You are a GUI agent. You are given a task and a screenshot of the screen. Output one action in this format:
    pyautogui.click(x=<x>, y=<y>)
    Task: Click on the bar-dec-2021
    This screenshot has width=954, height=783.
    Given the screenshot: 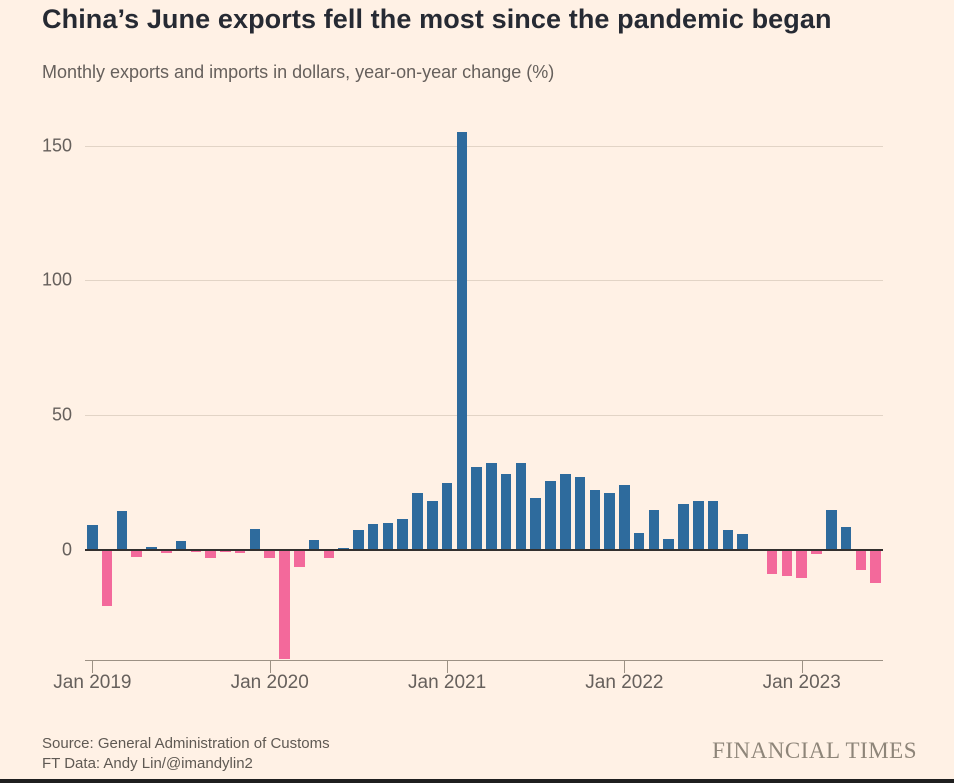 What is the action you would take?
    pyautogui.click(x=609, y=521)
    